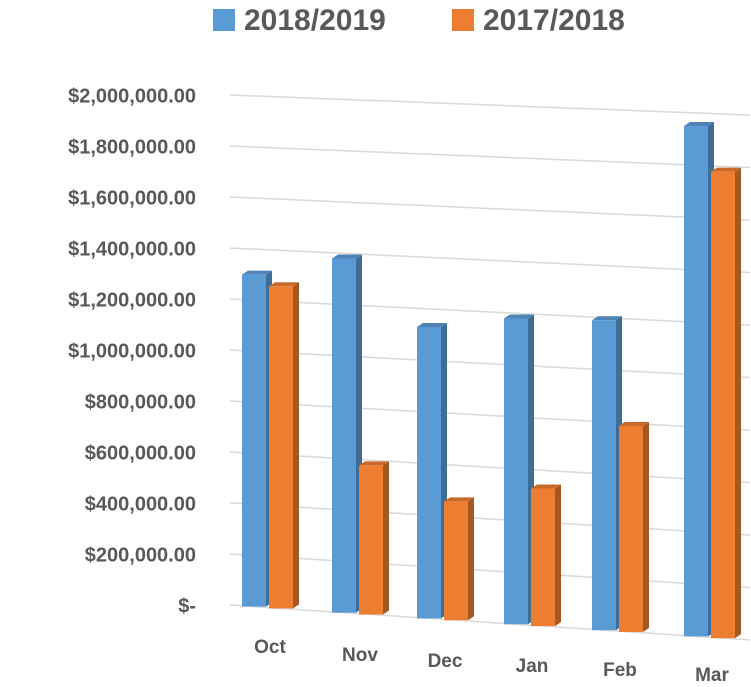 The image size is (751, 687). I want to click on x-tick-label: Dec, so click(445, 661).